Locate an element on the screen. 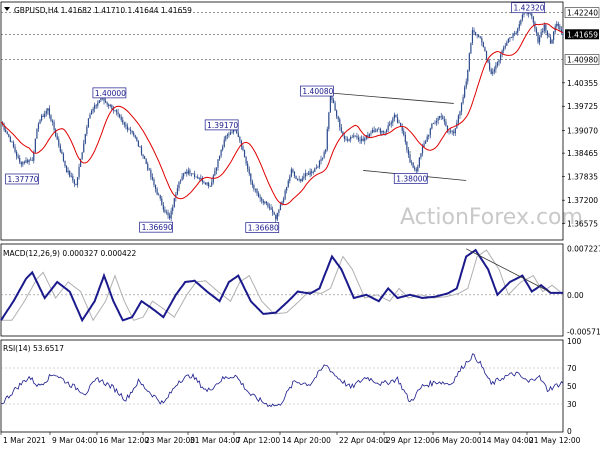  price-annotation-label: 1.40000 is located at coordinates (110, 93).